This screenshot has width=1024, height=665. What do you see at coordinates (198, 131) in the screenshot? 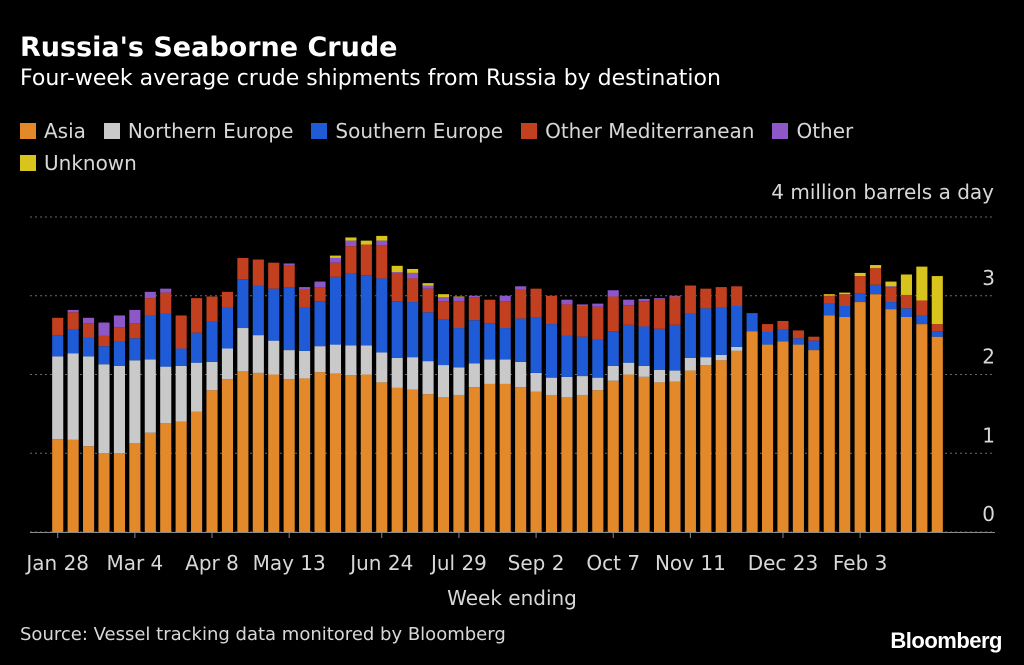
I see `legend-item-northern-europe: Northern Europe` at bounding box center [198, 131].